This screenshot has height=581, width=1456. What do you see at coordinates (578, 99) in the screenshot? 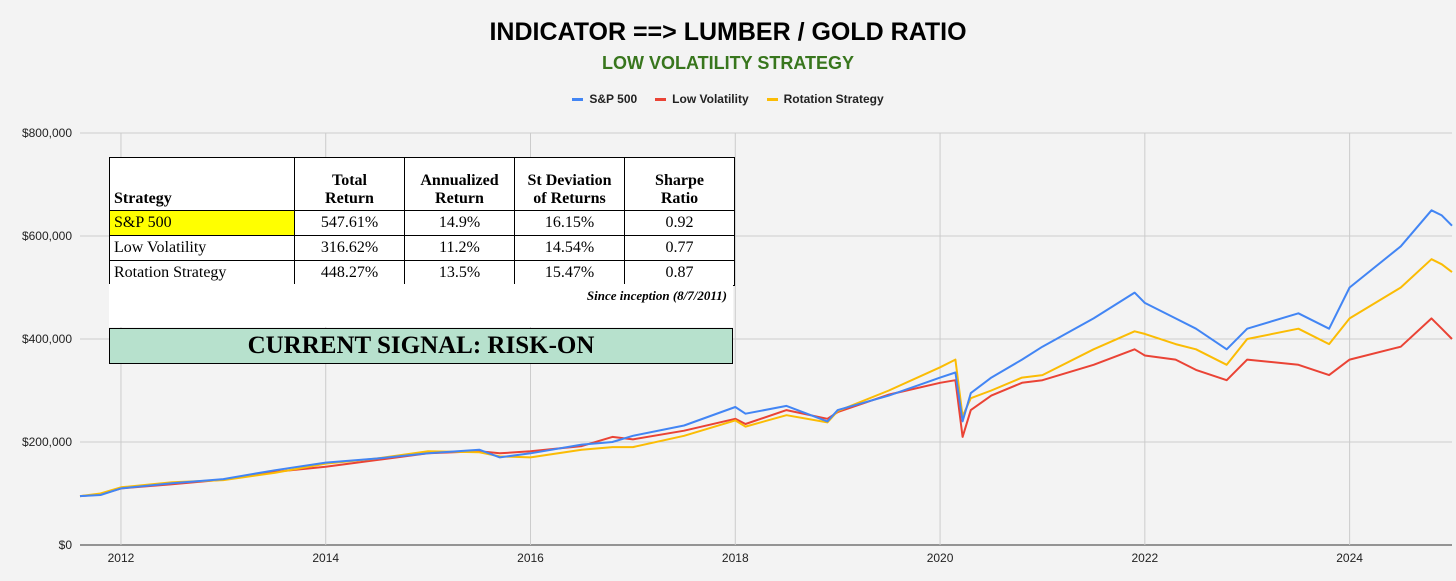
I see `legend-swatch-sp500` at bounding box center [578, 99].